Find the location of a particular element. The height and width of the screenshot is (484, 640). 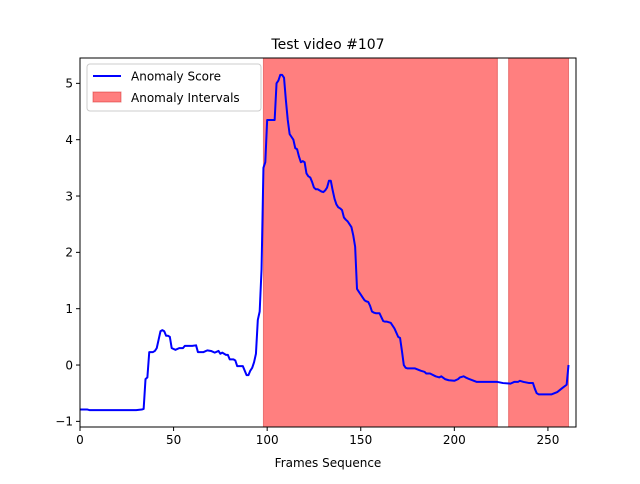

x-tick-label: 200 is located at coordinates (454, 440).